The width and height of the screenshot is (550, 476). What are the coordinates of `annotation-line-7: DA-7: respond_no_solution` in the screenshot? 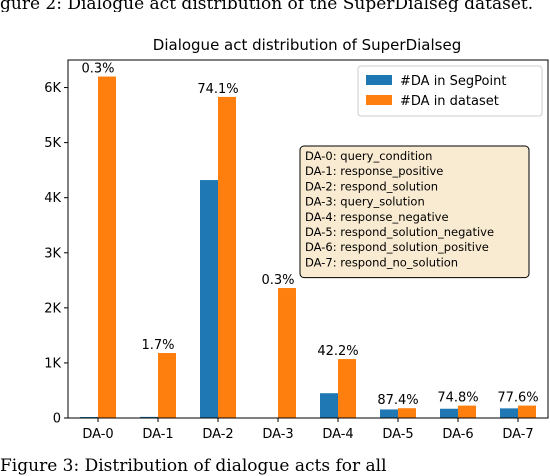 It's located at (381, 262).